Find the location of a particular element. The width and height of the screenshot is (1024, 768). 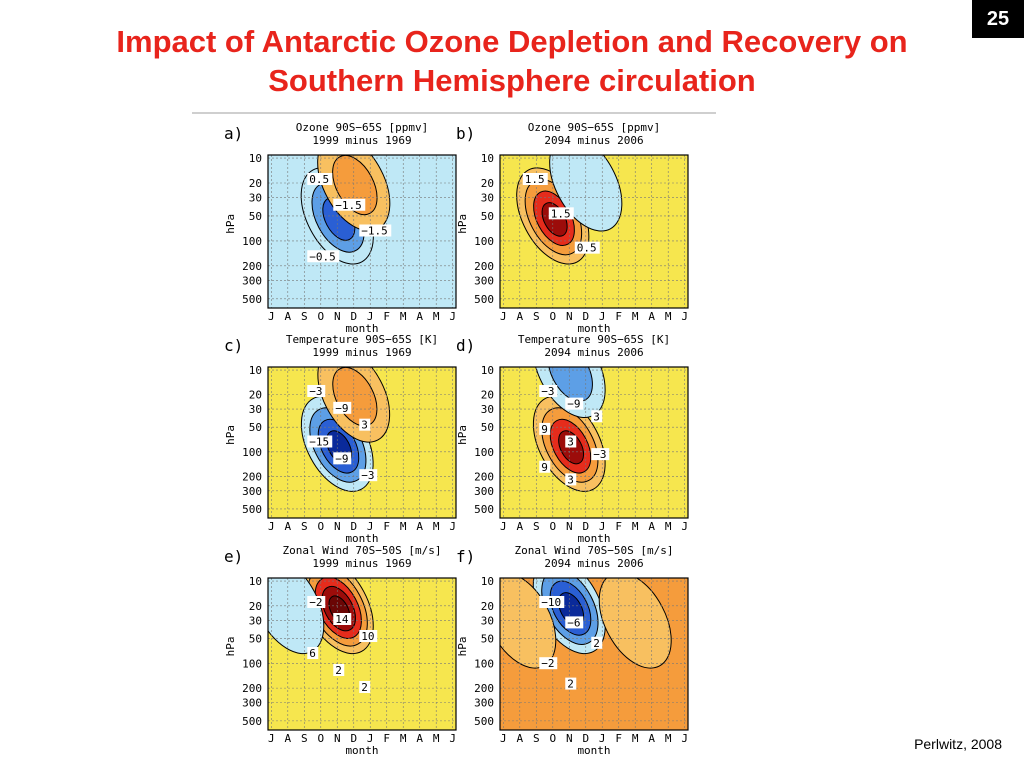

contour-label: 0.5 is located at coordinates (587, 248).